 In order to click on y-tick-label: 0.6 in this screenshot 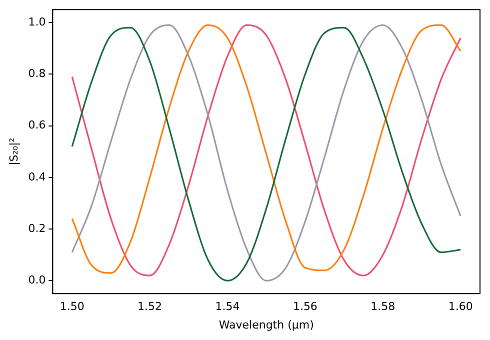, I will do `click(37, 125)`.